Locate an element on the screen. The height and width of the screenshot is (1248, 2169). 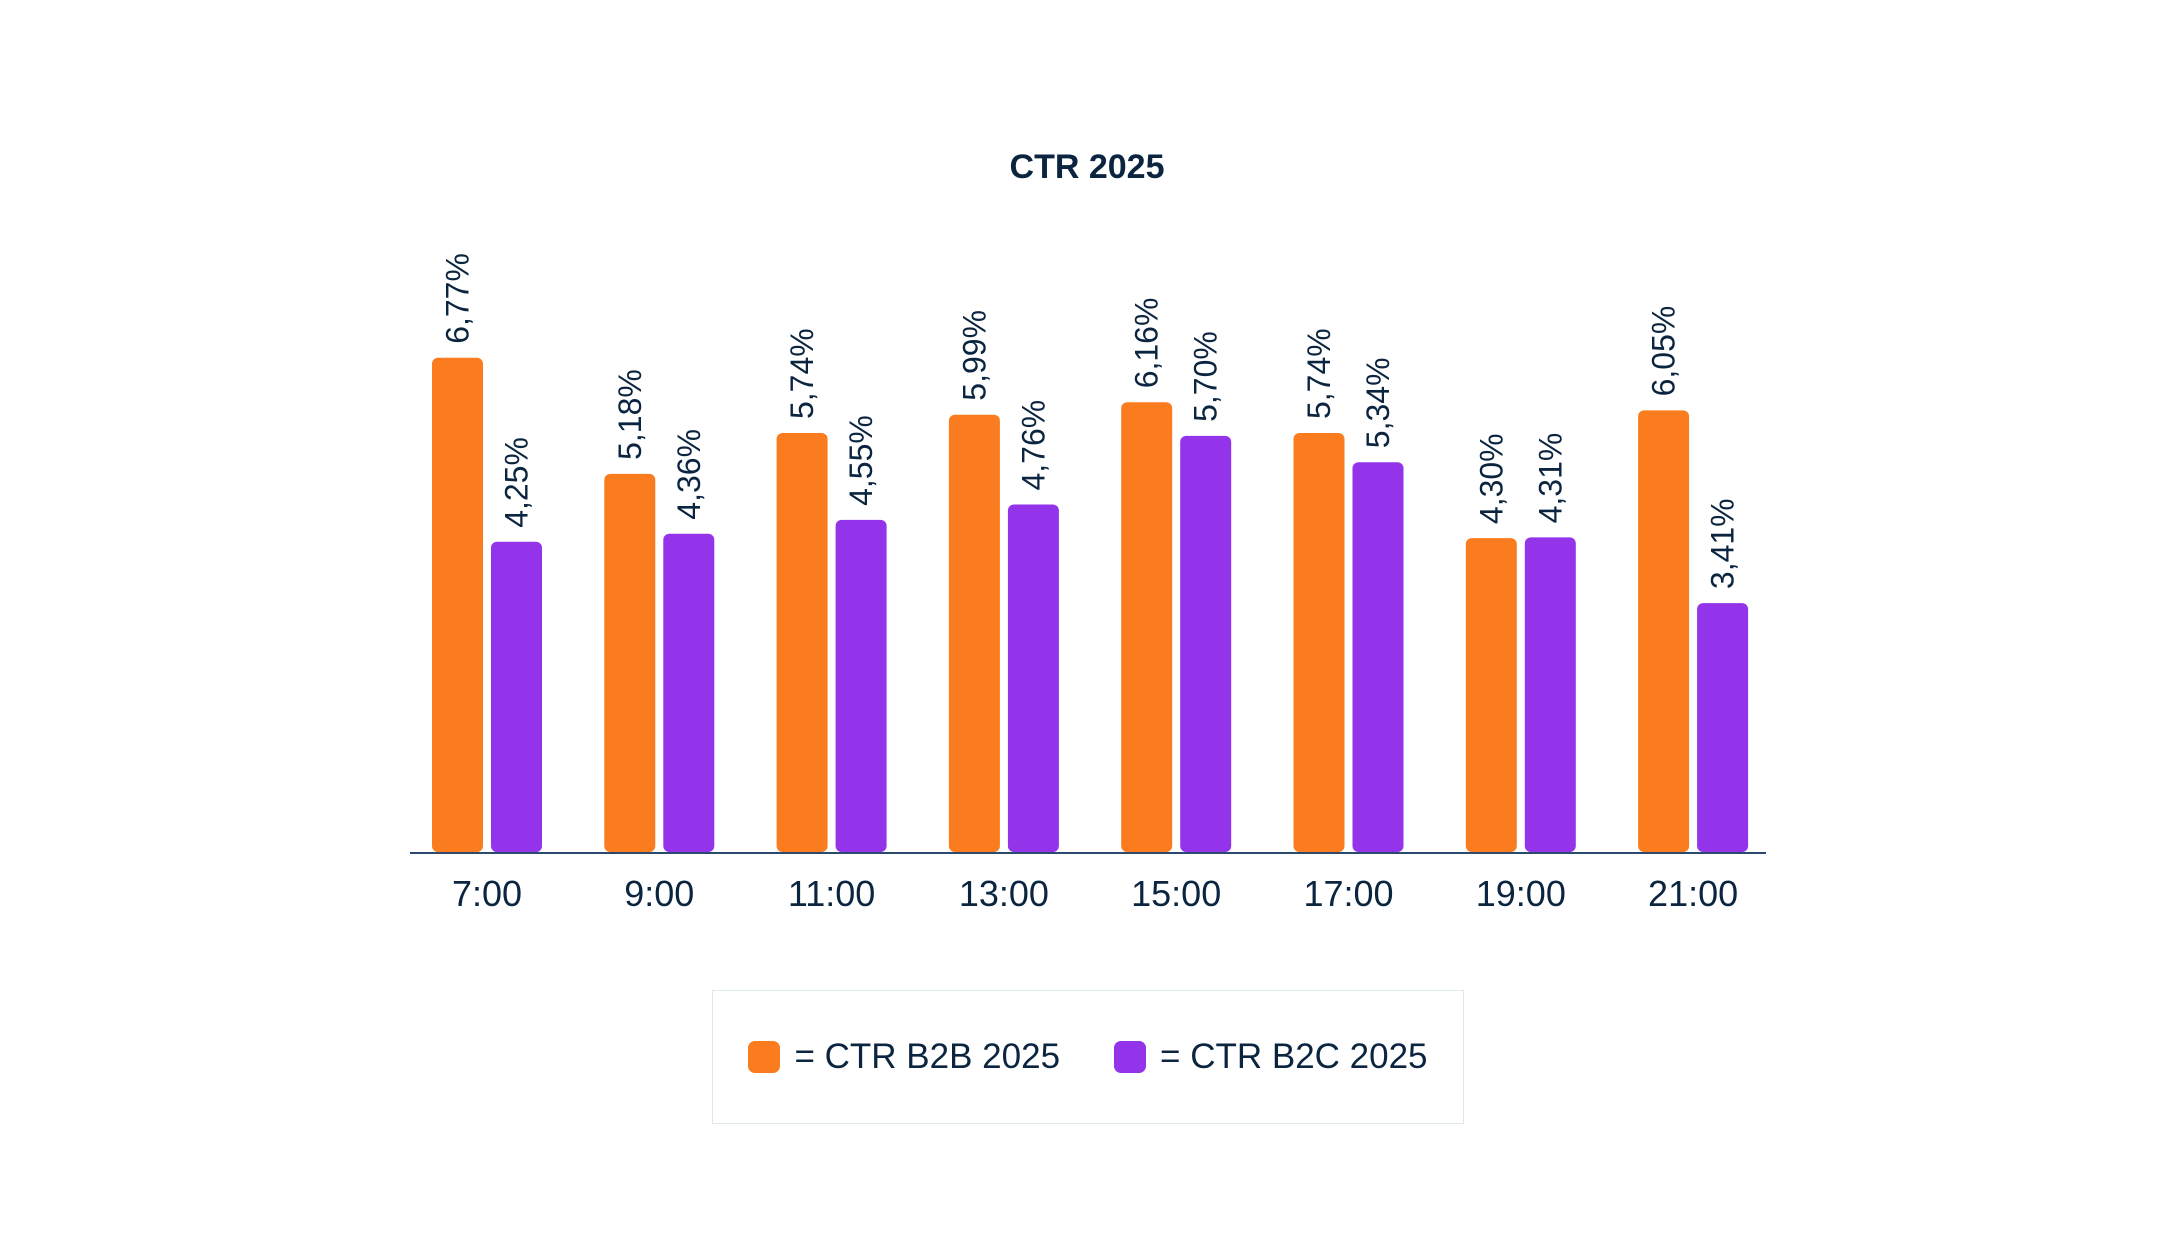
value-label-b2c-1100: 4,55% is located at coordinates (861, 460).